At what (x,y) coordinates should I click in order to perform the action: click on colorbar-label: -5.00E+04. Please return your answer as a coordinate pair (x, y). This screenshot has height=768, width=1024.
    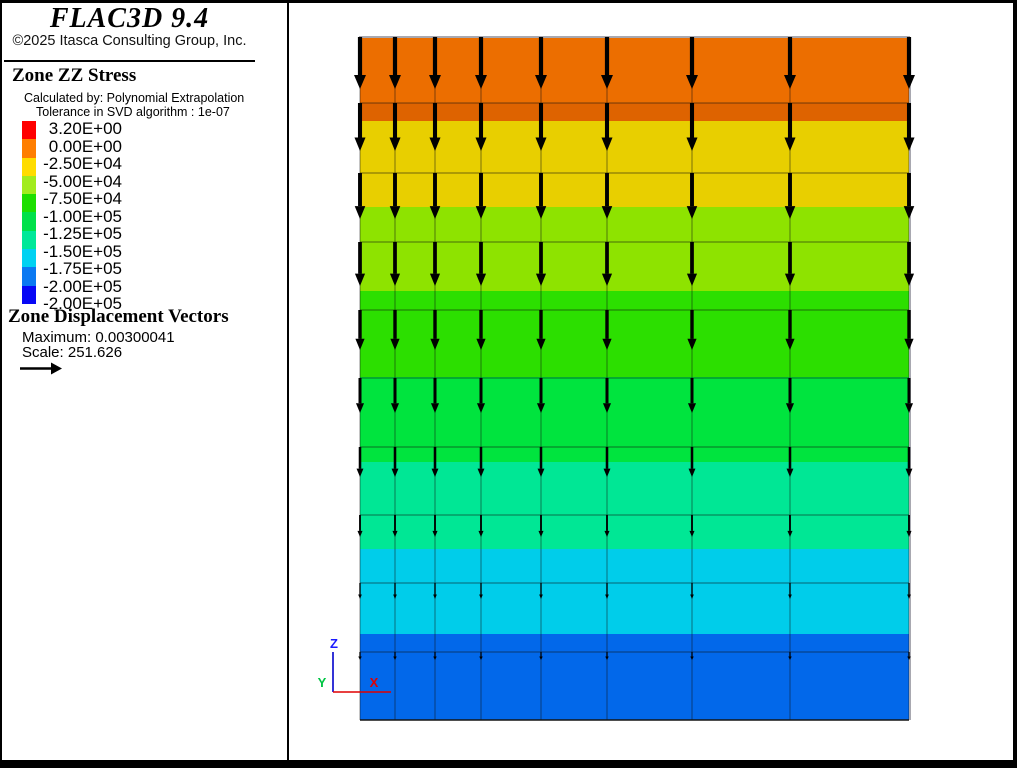
    Looking at the image, I should click on (82, 181).